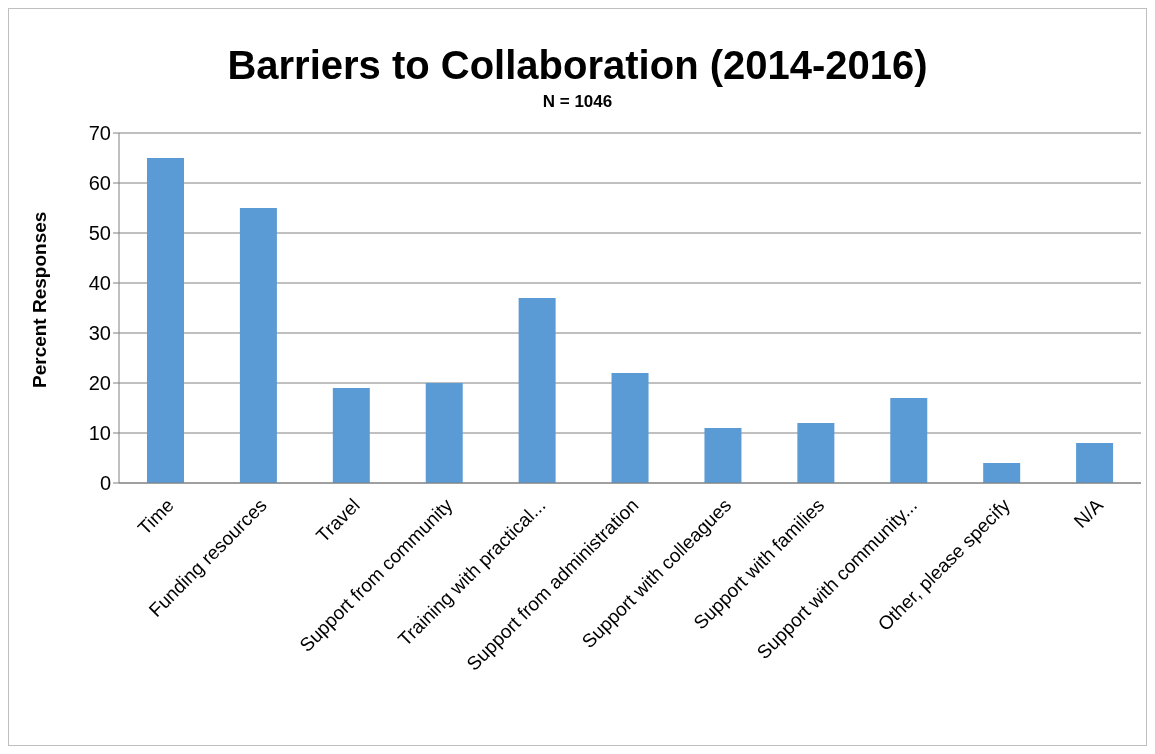 The width and height of the screenshot is (1155, 754). I want to click on y-tick-label: 70, so click(99, 133).